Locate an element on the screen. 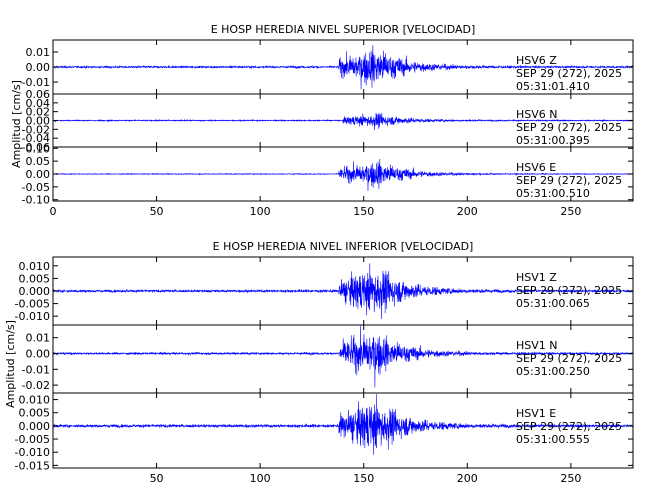 The height and width of the screenshot is (500, 650). y-tick-label: -0.10 is located at coordinates (36, 200).